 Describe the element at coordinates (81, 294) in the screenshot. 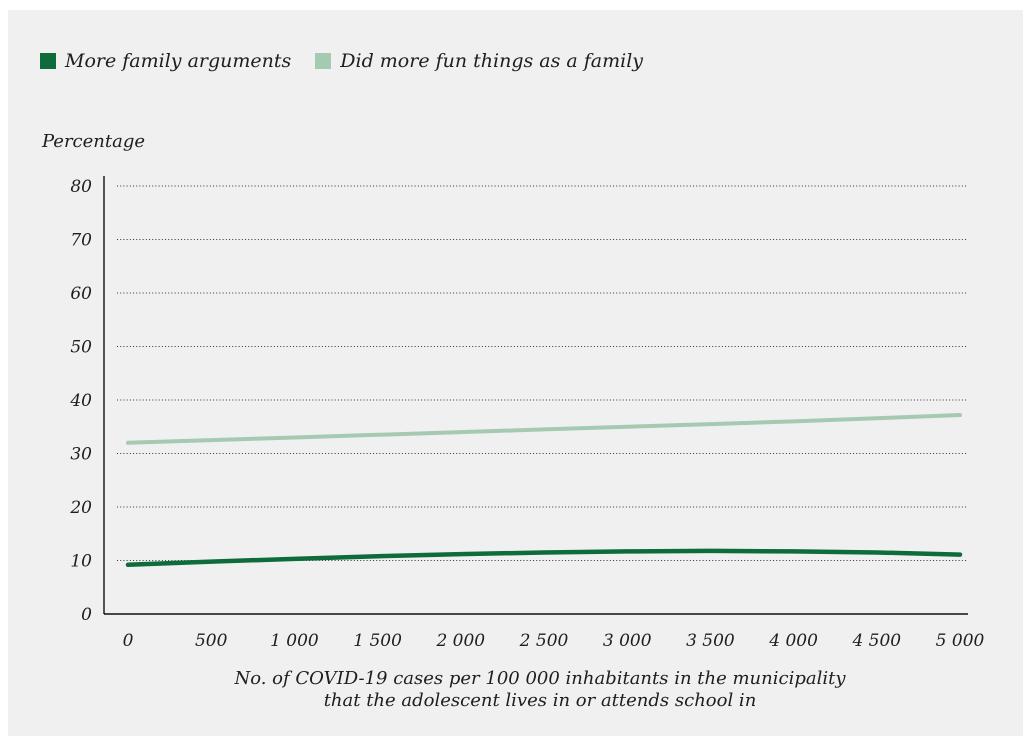

I see `y-tick-label-60: 60` at that location.